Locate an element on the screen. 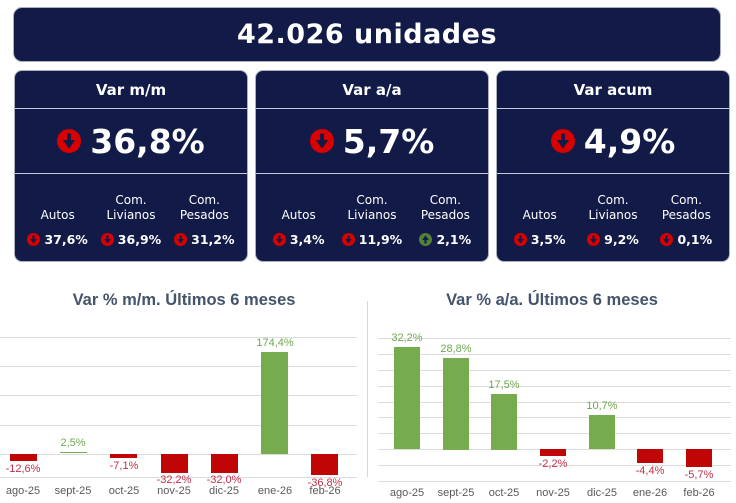  breakdown-com-livianos: Com. Livianos 11,9% is located at coordinates (371, 210).